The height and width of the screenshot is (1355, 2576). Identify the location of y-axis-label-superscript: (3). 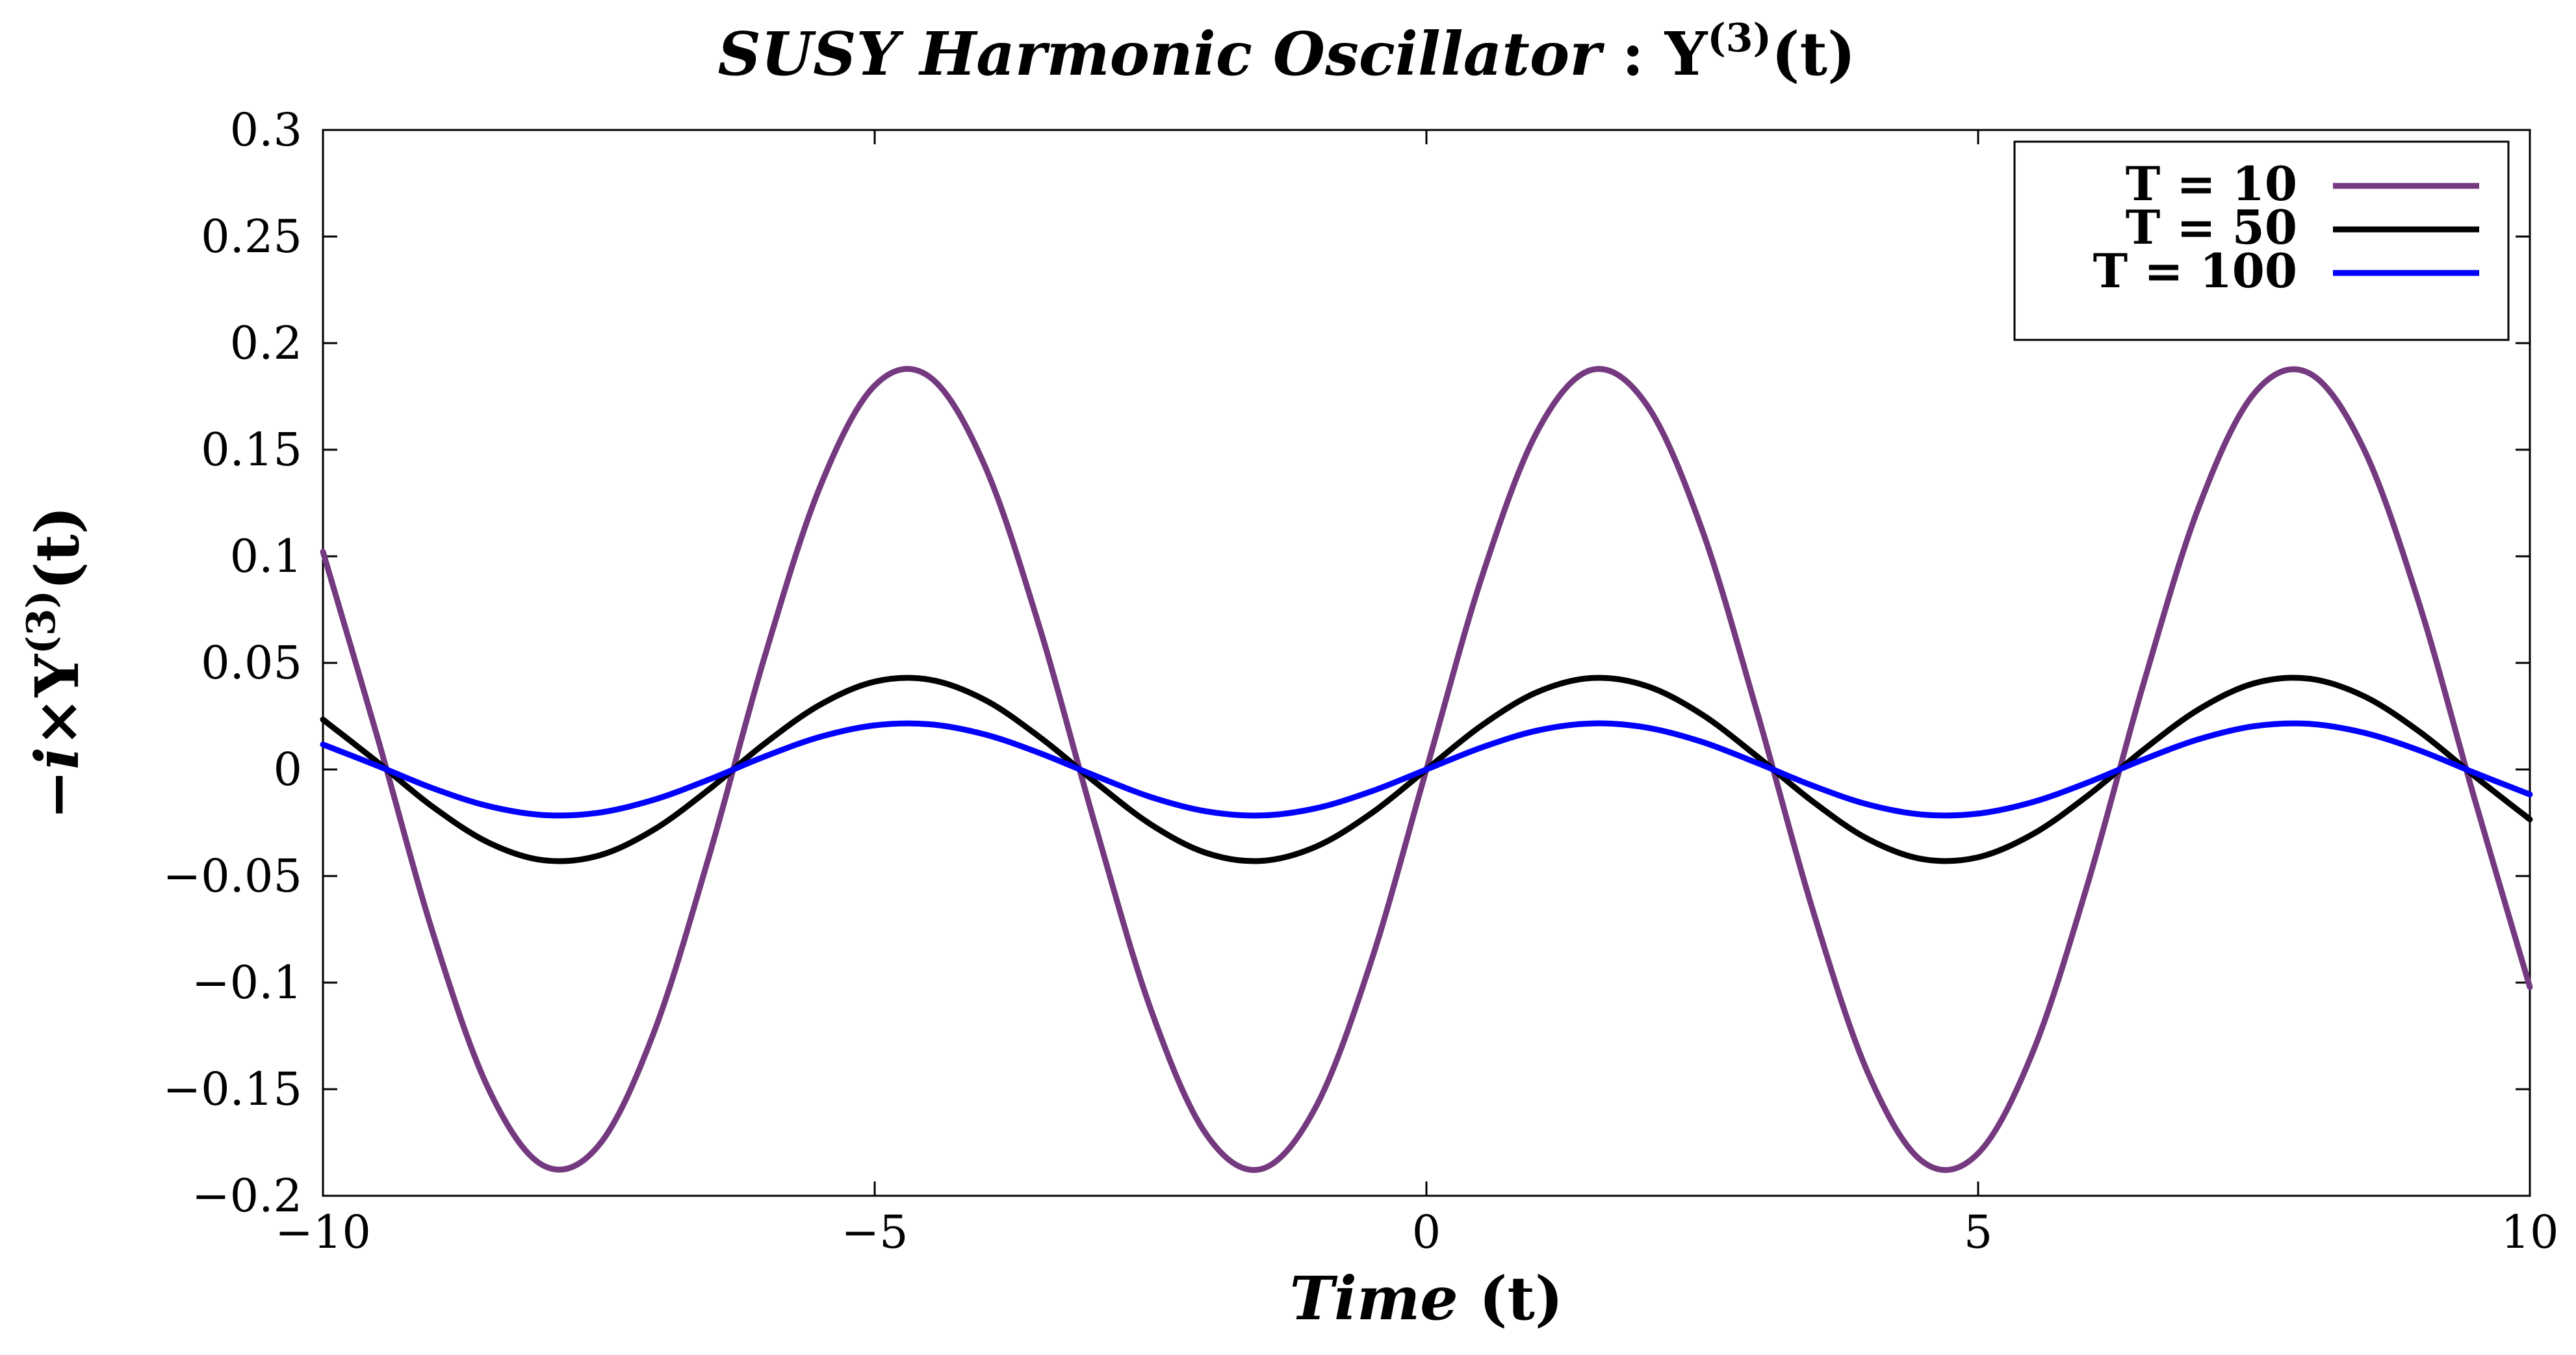
(41, 622).